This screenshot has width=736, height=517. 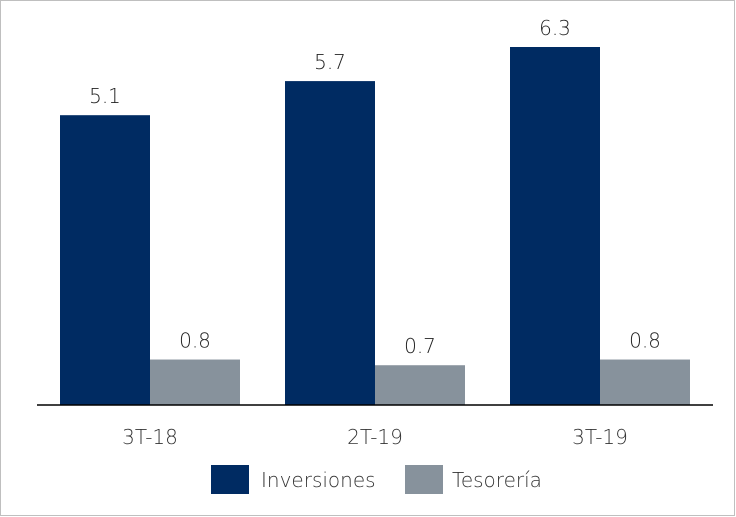 What do you see at coordinates (150, 437) in the screenshot?
I see `x-tick-label-0: 3T-18` at bounding box center [150, 437].